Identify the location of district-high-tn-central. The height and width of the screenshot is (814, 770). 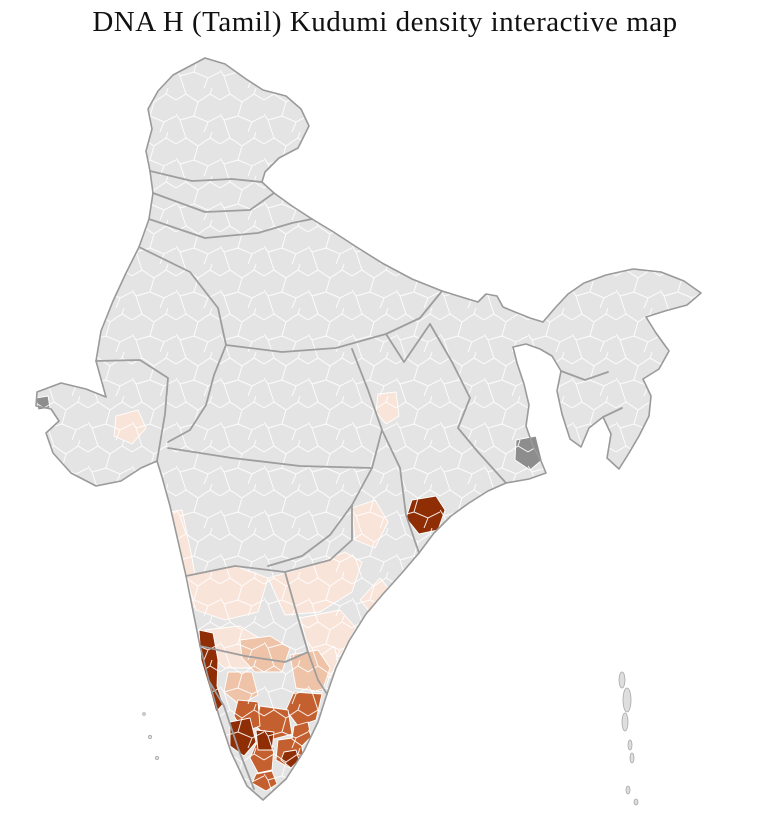
(265, 740).